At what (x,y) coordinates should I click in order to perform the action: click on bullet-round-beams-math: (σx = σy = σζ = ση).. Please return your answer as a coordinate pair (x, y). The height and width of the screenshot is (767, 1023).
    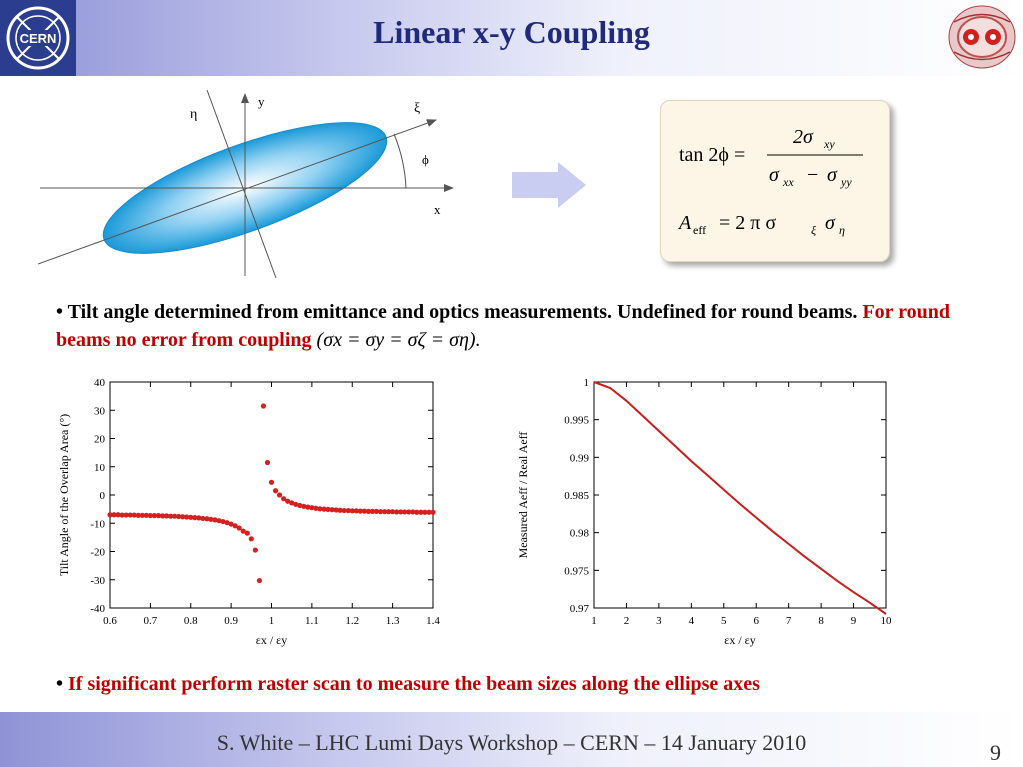
    Looking at the image, I should click on (398, 340).